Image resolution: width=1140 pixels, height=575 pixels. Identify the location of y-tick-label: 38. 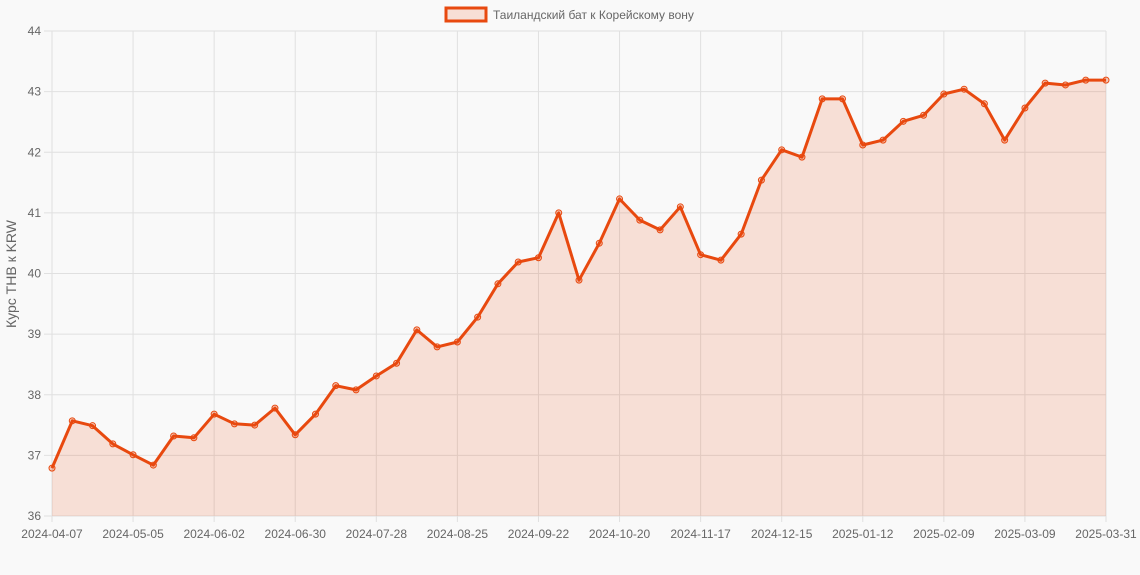
(35, 395).